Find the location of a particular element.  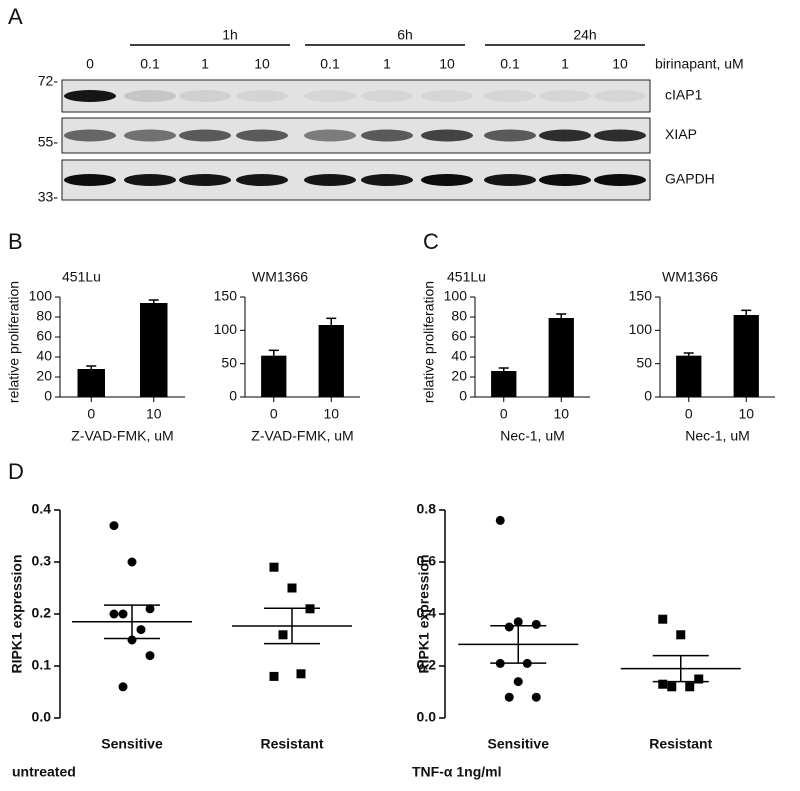

row-label: XIAP is located at coordinates (681, 134).